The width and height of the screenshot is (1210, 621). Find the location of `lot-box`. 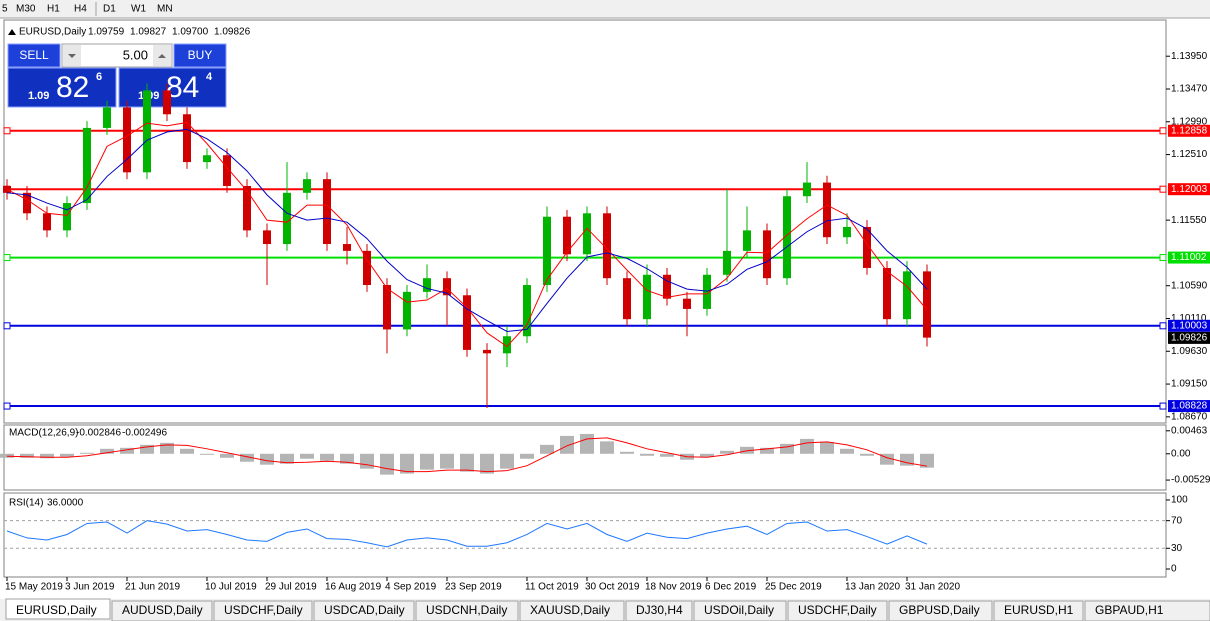

lot-box is located at coordinates (117, 55).